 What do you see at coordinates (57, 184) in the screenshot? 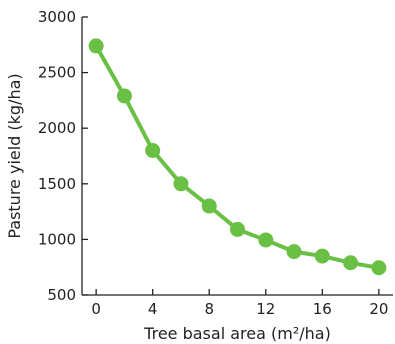
I see `y-tick-label: 1500` at bounding box center [57, 184].